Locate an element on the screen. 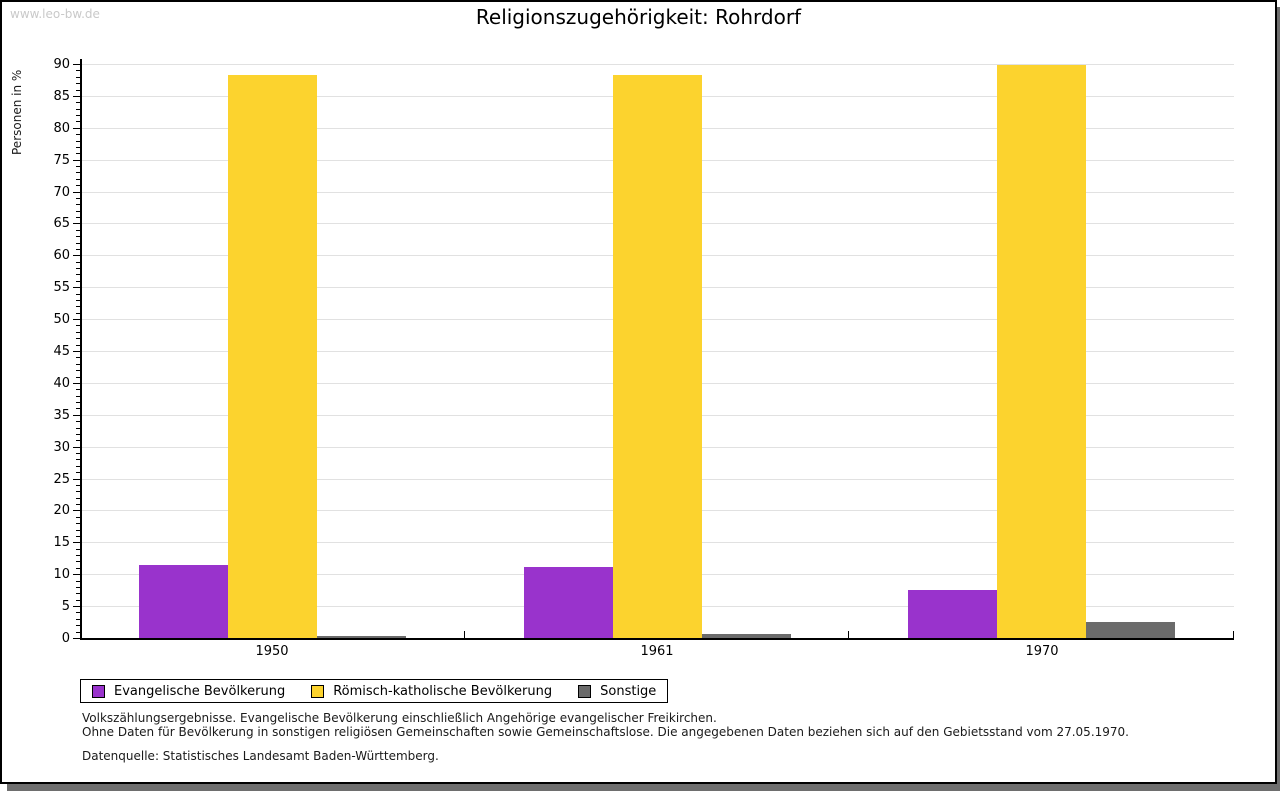 This screenshot has width=1280, height=791. y-tick-label: 10 is located at coordinates (61, 574).